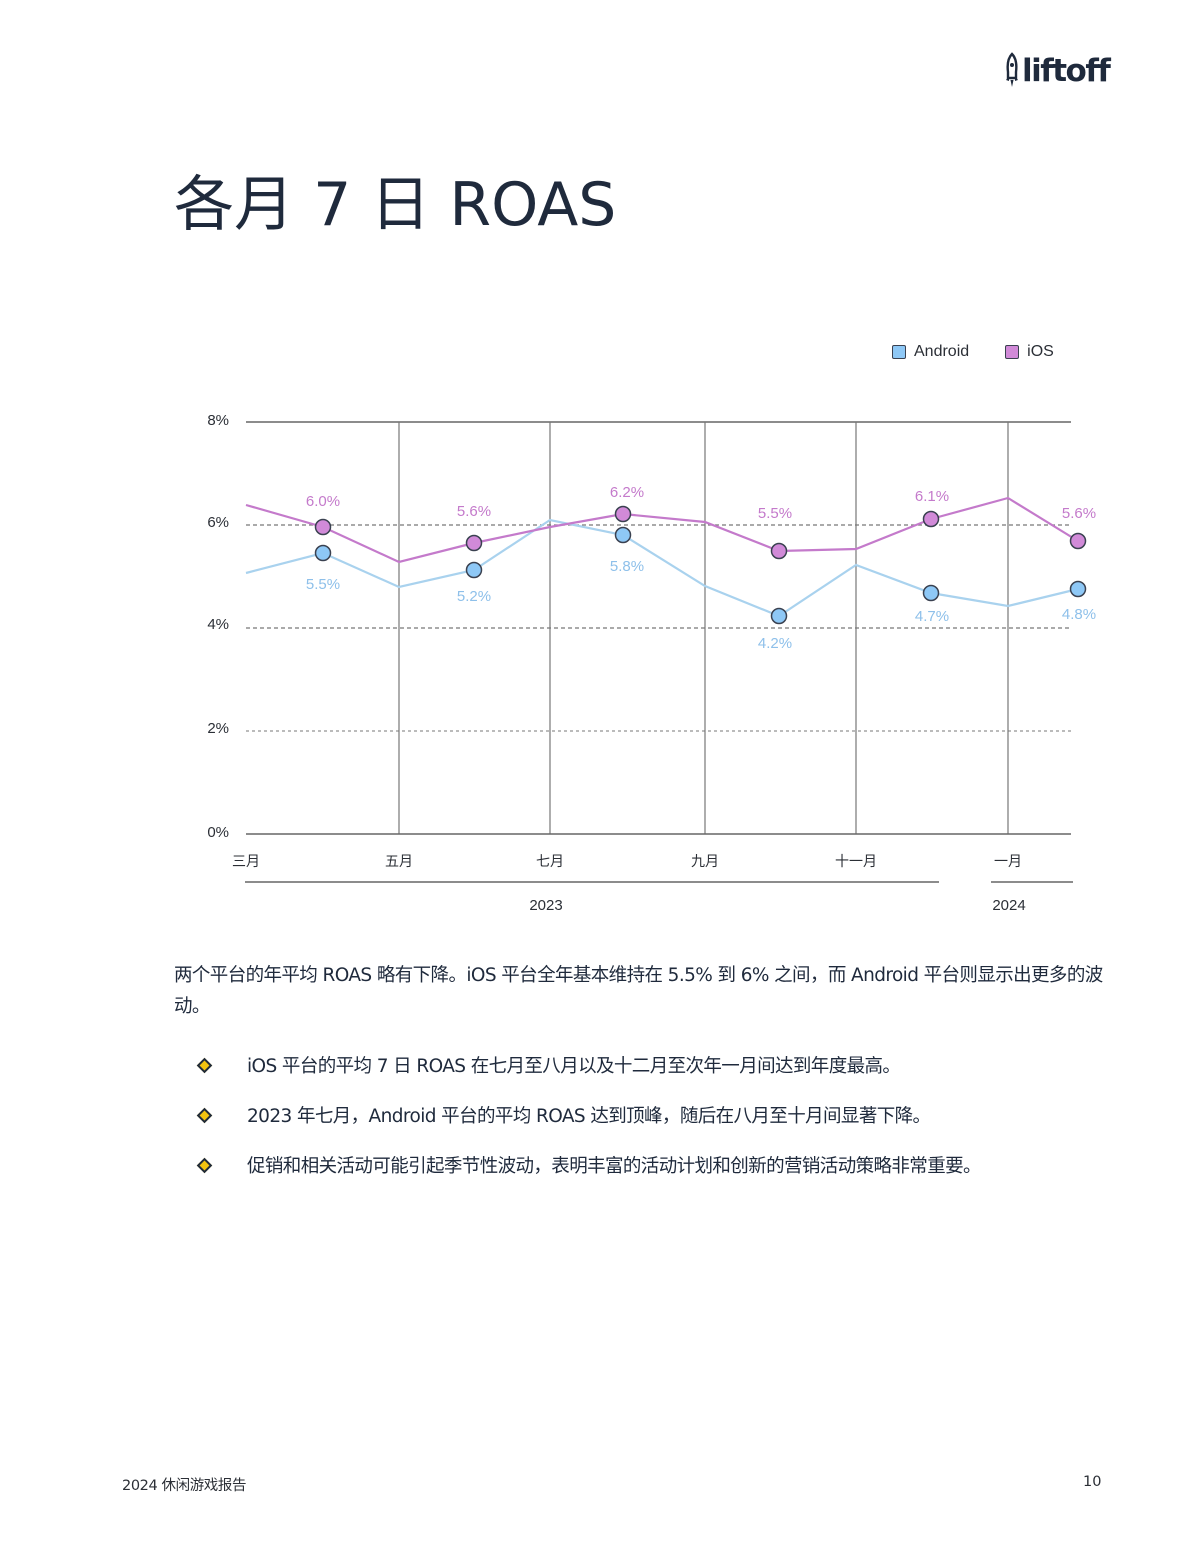 The width and height of the screenshot is (1200, 1555). What do you see at coordinates (1012, 69) in the screenshot?
I see `rocket-icon` at bounding box center [1012, 69].